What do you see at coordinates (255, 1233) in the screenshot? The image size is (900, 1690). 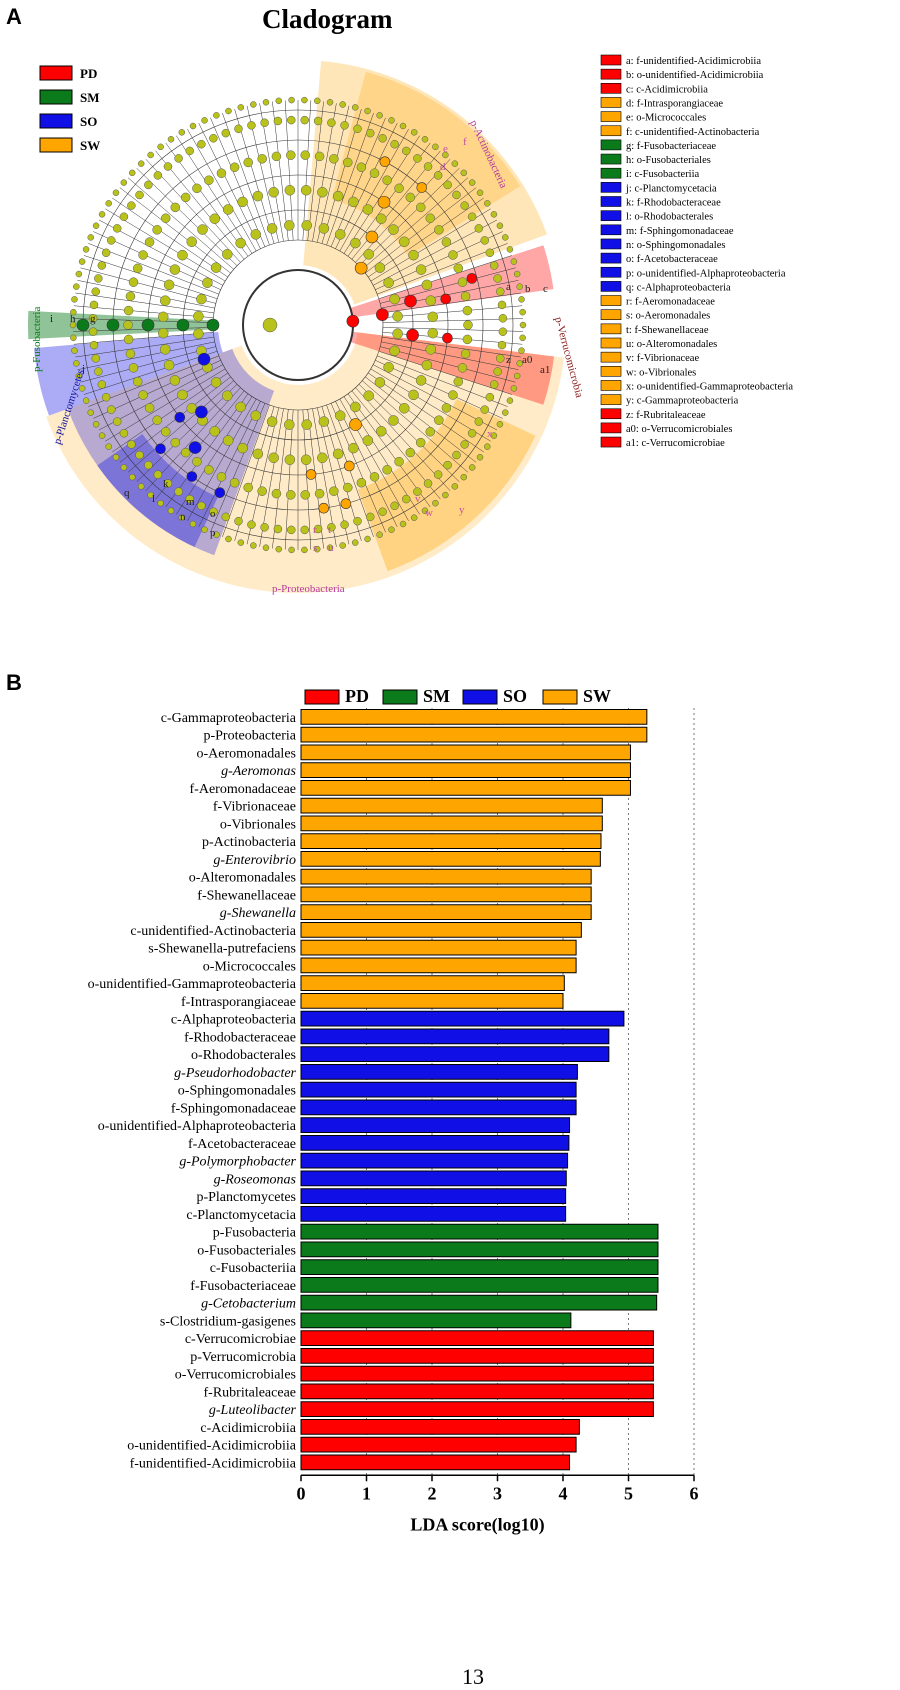 I see `bar-label: p-Fusobacteria` at bounding box center [255, 1233].